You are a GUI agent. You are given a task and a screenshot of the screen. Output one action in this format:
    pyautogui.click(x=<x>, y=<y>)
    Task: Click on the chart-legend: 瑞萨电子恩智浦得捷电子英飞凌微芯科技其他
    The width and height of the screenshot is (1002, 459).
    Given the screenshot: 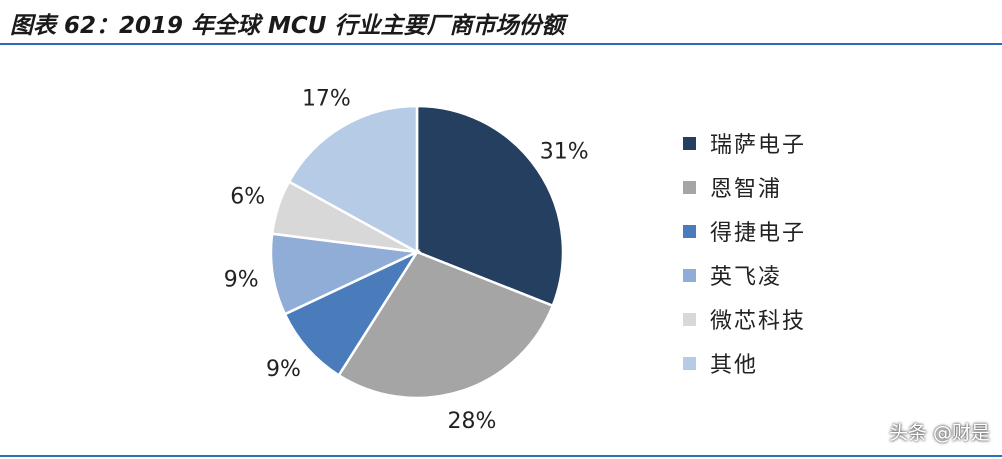 What is the action you would take?
    pyautogui.click(x=744, y=253)
    